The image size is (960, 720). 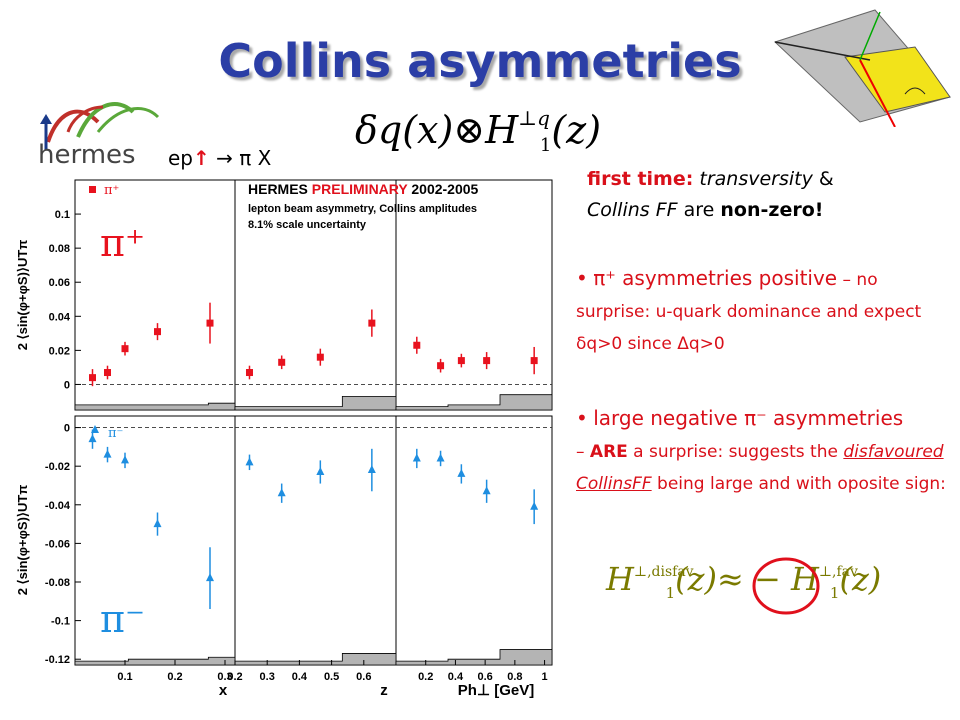 What do you see at coordinates (632, 210) in the screenshot?
I see `first-time-collins: Collins FF` at bounding box center [632, 210].